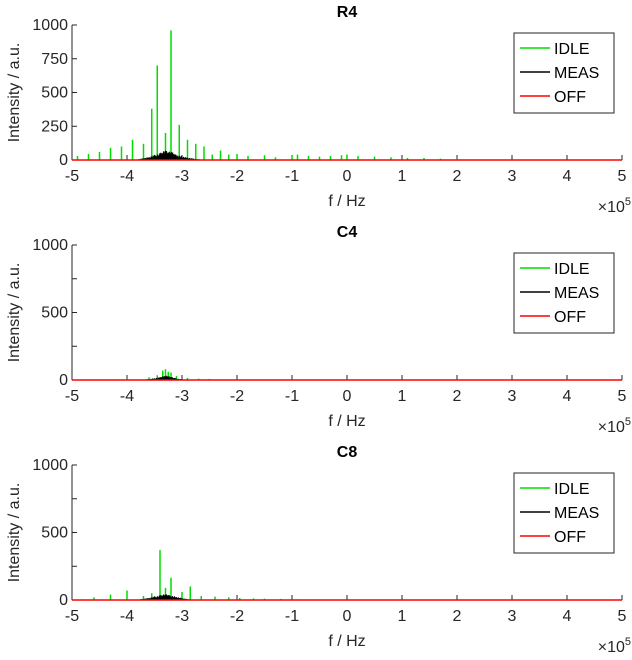 The height and width of the screenshot is (660, 632). Describe the element at coordinates (54, 59) in the screenshot. I see `y-tick-label: 750` at that location.